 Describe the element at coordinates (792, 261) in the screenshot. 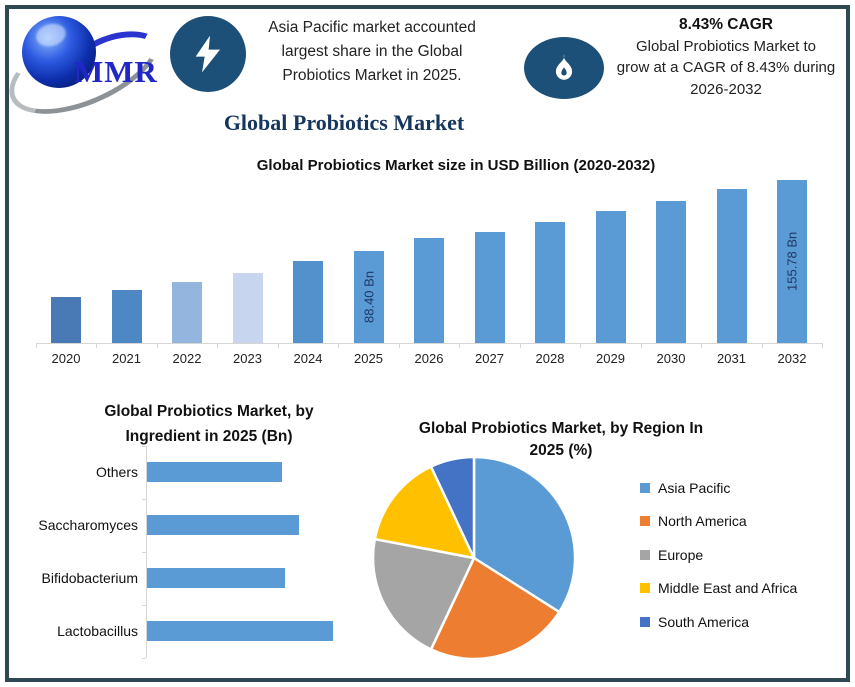

I see `bar-2032: 155.78 Bn` at that location.